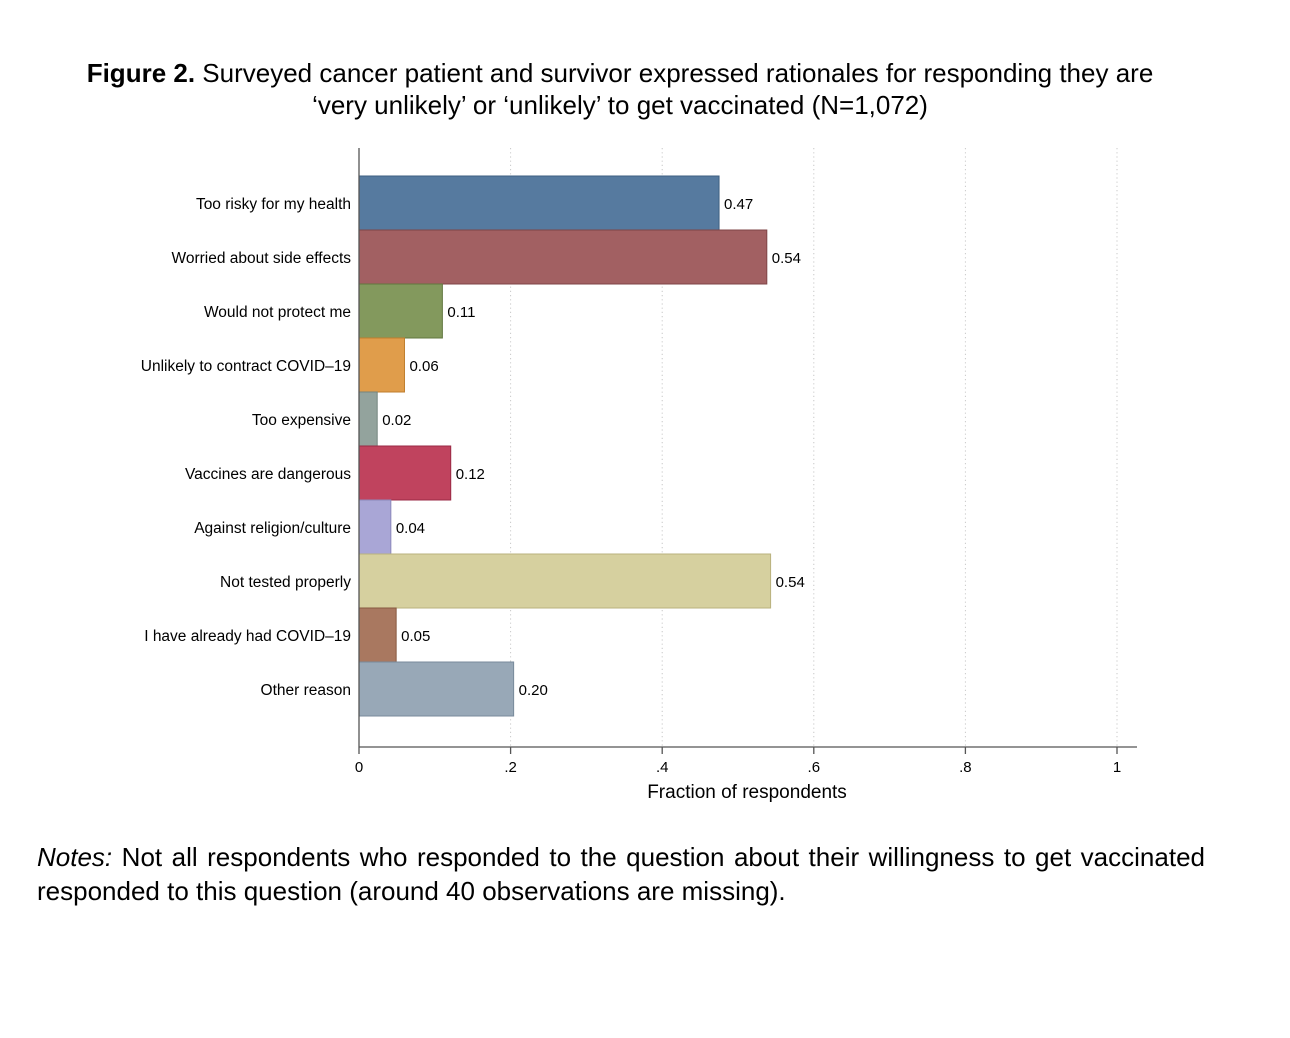 The width and height of the screenshot is (1290, 1038). Describe the element at coordinates (747, 792) in the screenshot. I see `x-axis-title: Fraction of respondents` at that location.